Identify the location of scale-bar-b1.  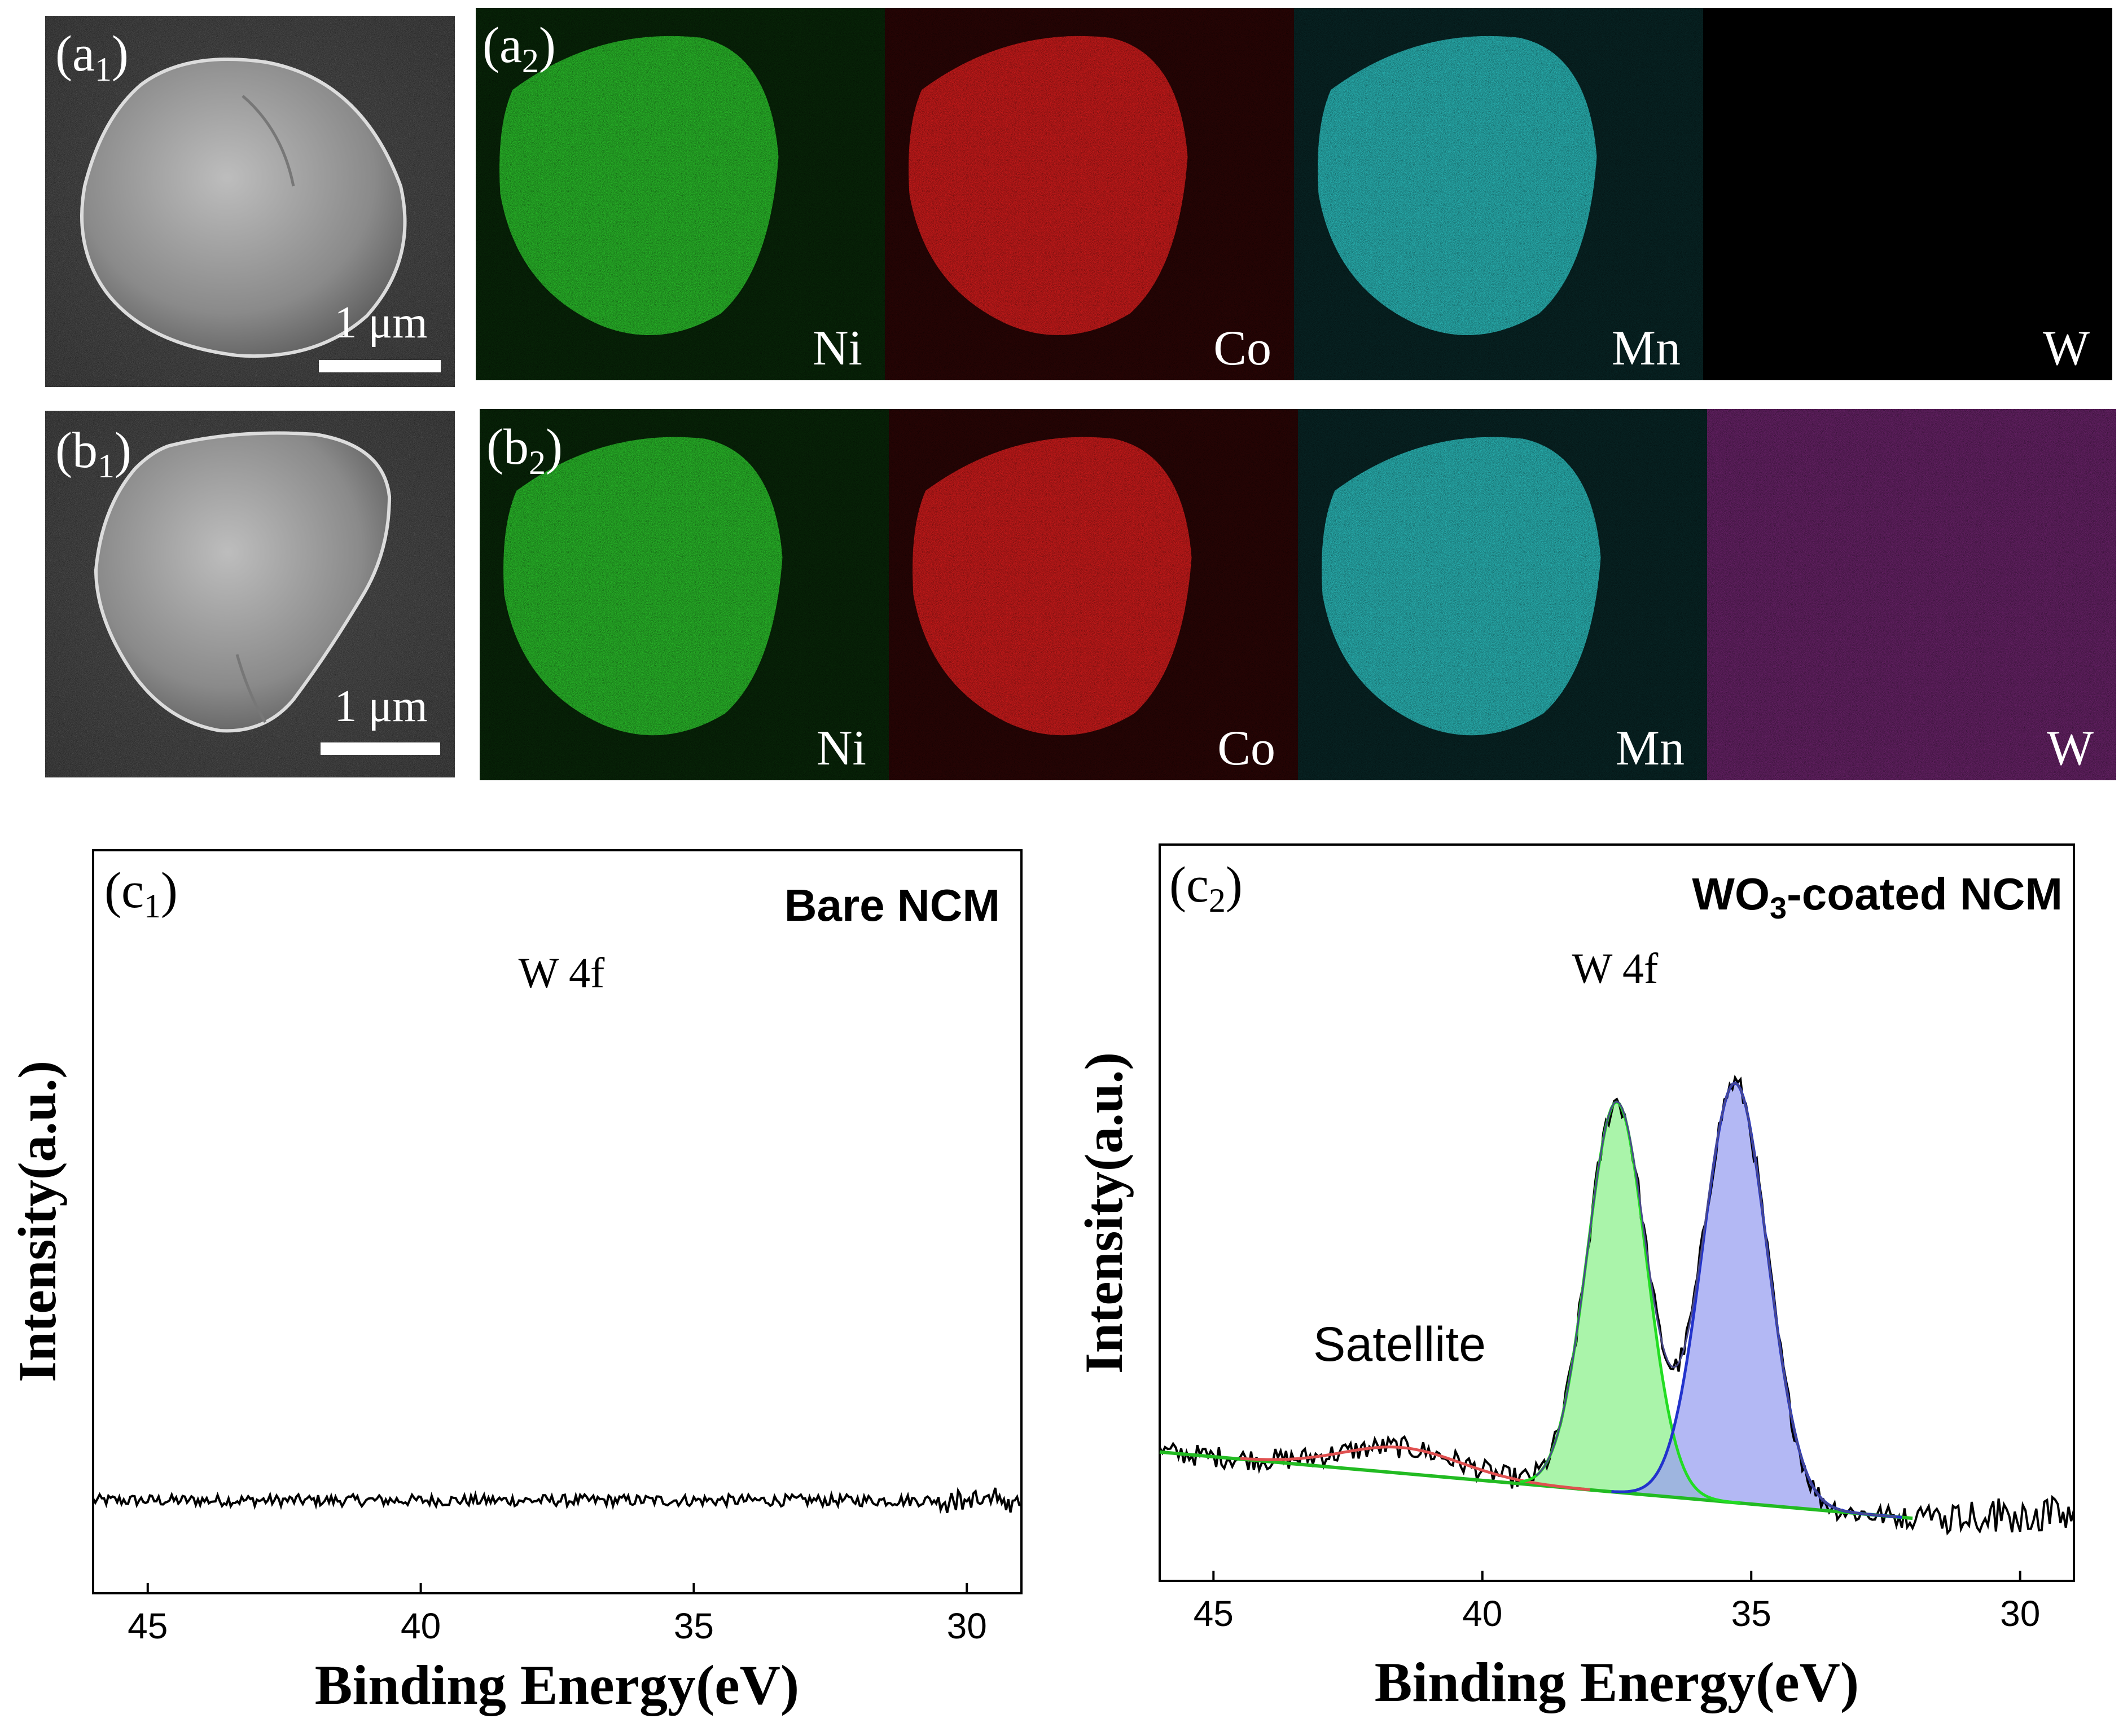
(381, 748).